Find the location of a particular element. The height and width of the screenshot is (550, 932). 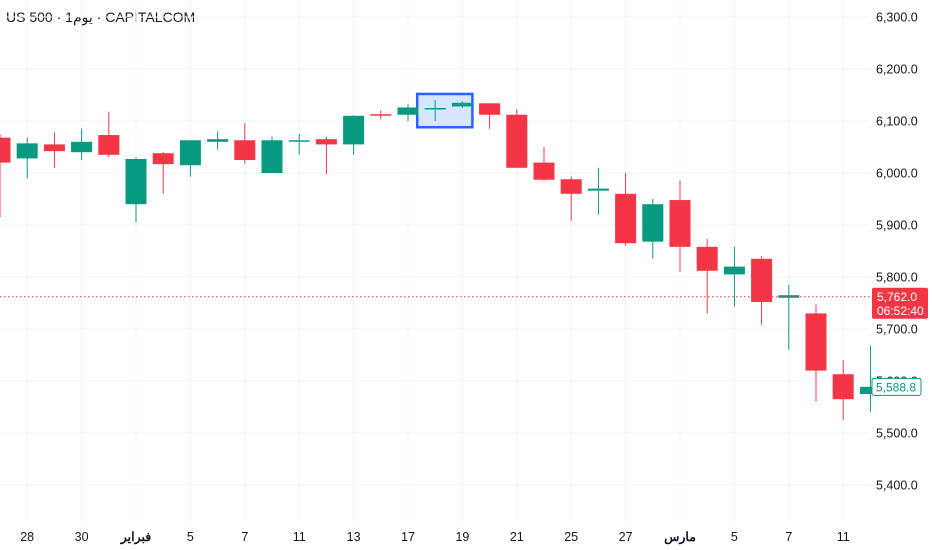

current-price-tag-bg is located at coordinates (896, 386).